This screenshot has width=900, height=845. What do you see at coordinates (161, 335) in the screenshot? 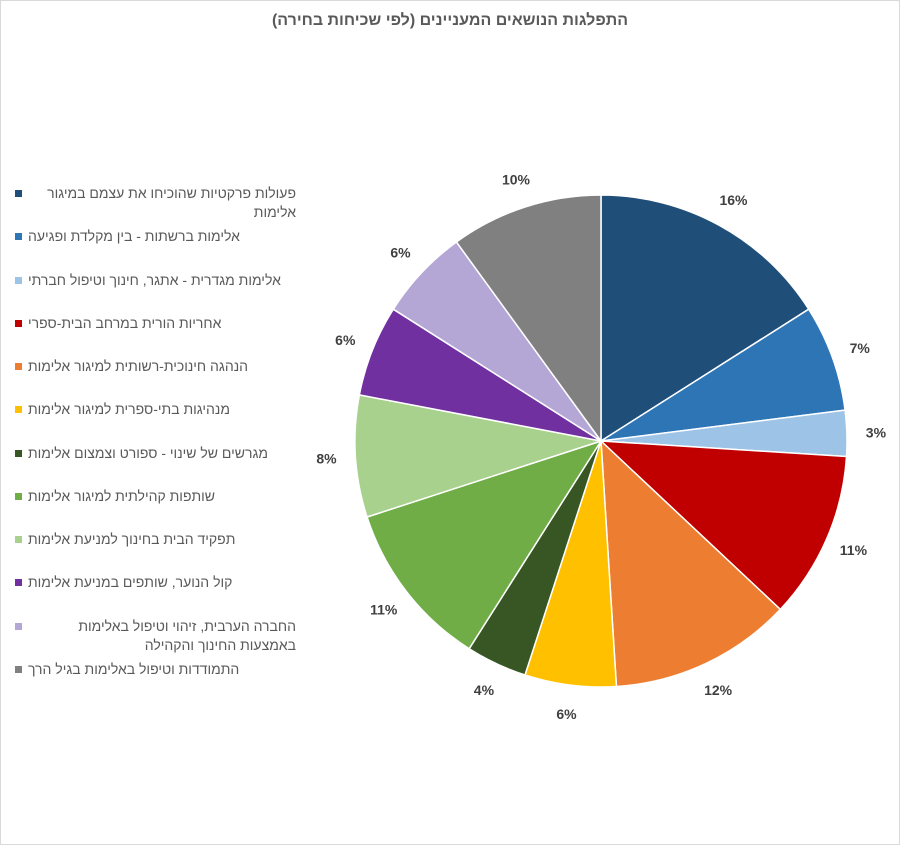
I see `legend-item-4: אחריות הורית במרחב הבית-ספרי` at bounding box center [161, 335].